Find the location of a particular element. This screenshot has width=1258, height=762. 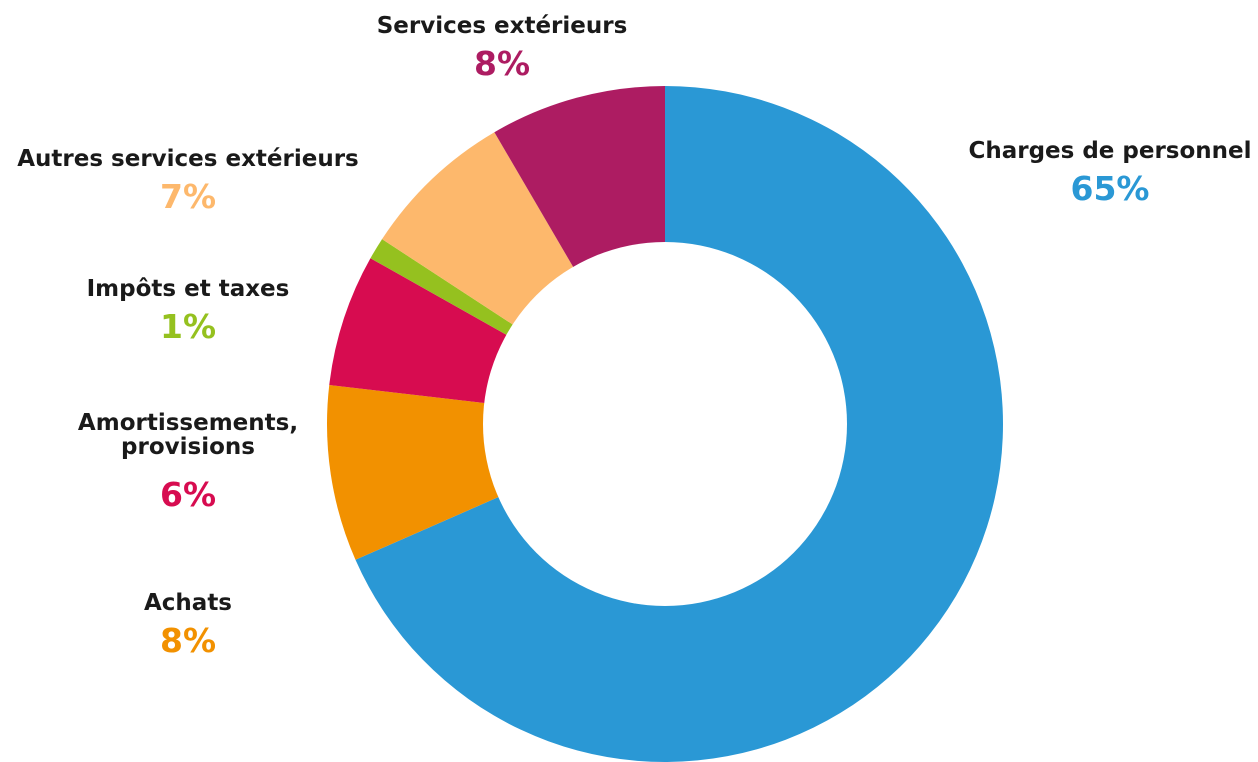

value-label-services-ext-rieurs: 8% is located at coordinates (502, 63).